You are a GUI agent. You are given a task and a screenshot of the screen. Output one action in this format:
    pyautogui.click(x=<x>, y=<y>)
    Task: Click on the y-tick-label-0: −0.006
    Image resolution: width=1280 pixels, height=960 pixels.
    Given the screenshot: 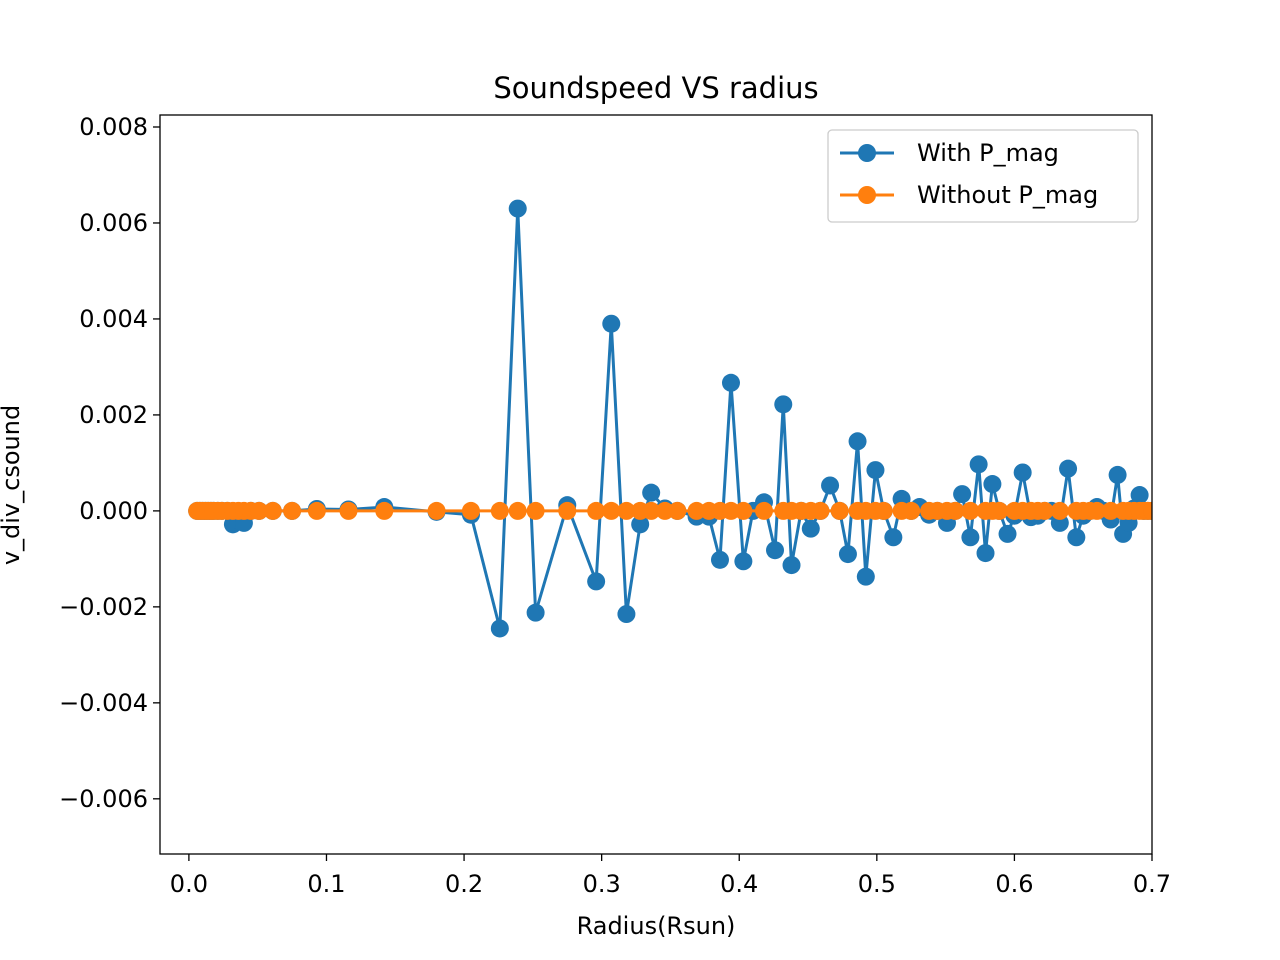 What is the action you would take?
    pyautogui.click(x=103, y=799)
    